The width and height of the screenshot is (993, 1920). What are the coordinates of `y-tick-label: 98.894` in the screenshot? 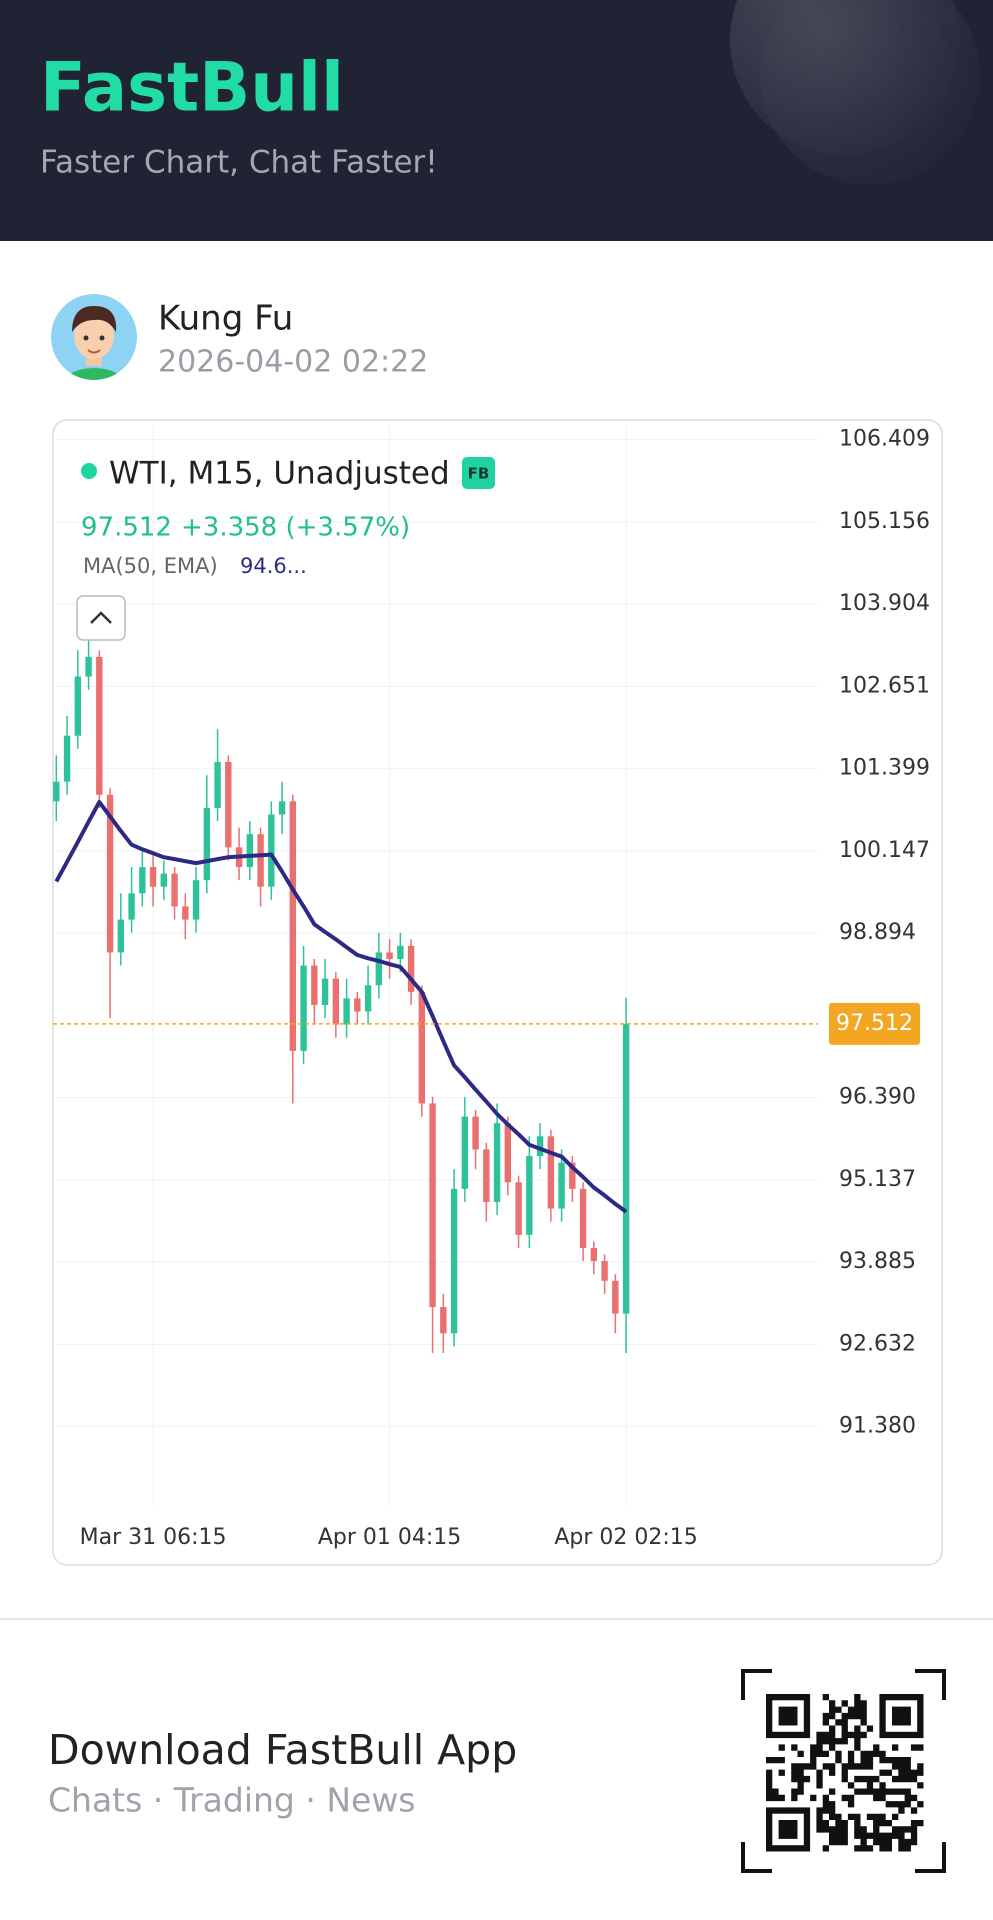 It's located at (877, 932).